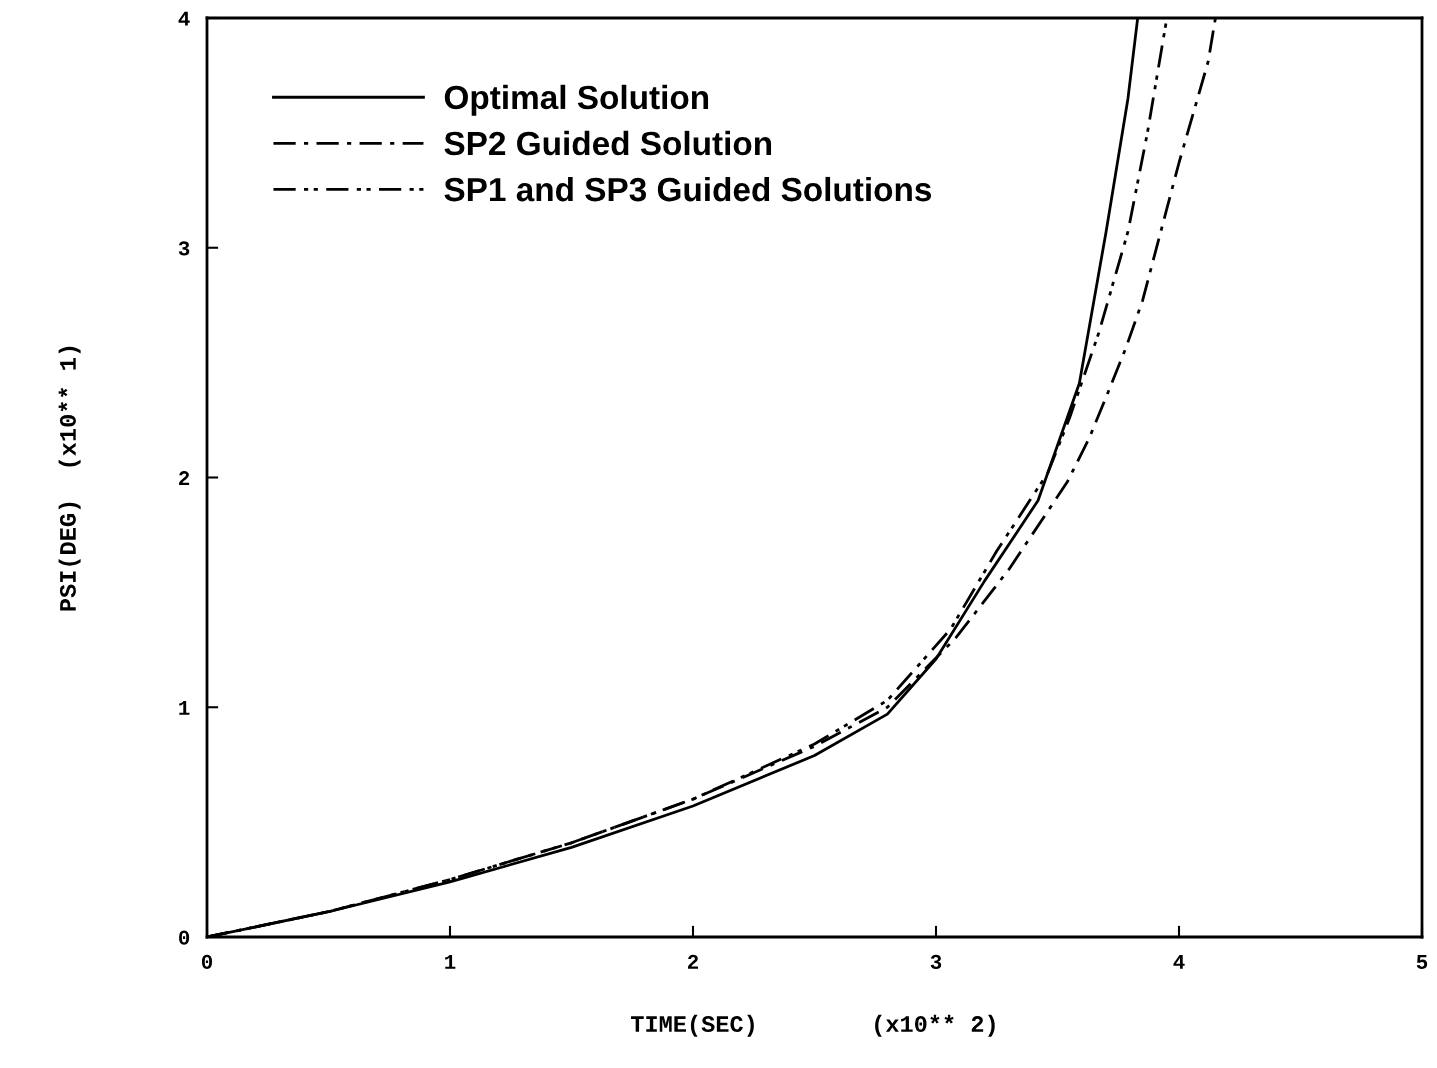  I want to click on x-tick-label: 4, so click(1179, 962).